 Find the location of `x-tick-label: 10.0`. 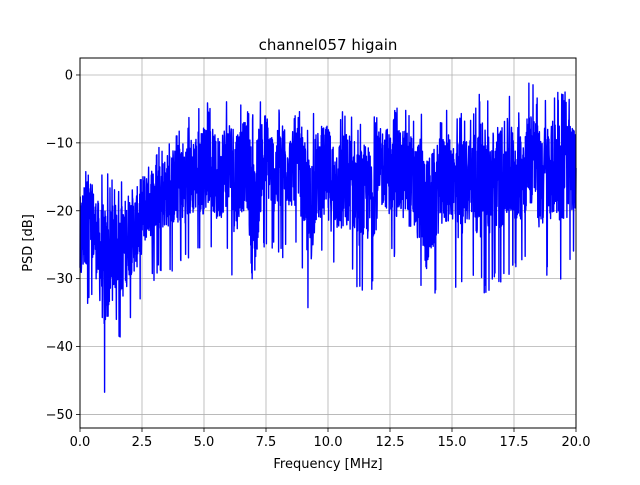

x-tick-label: 10.0 is located at coordinates (328, 442).